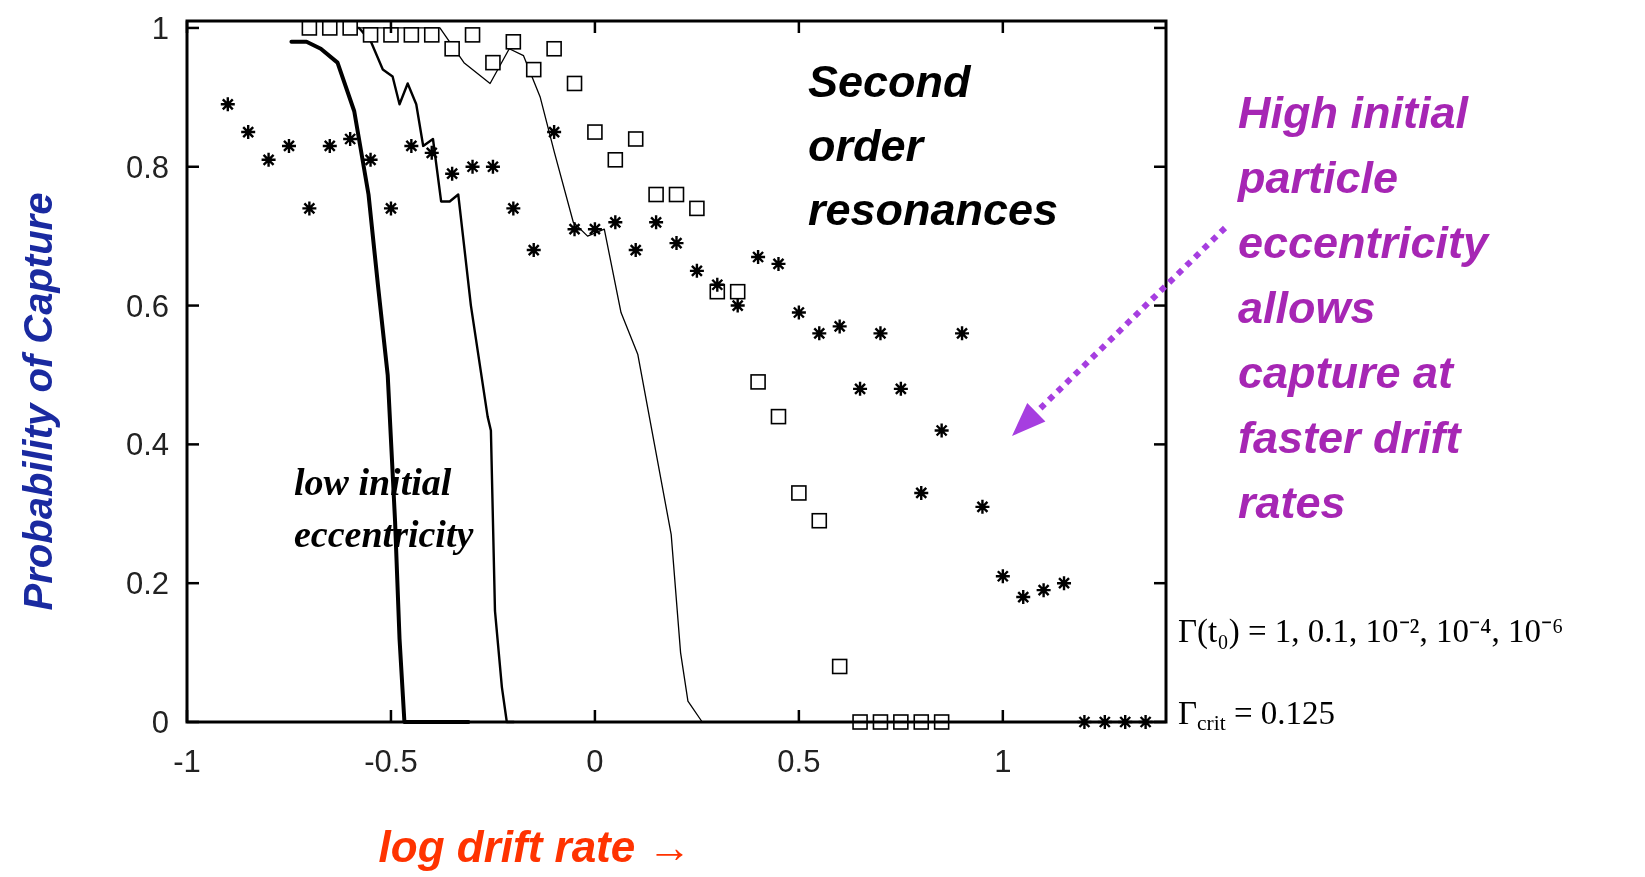  What do you see at coordinates (147, 306) in the screenshot?
I see `y-tick-label: 0.6` at bounding box center [147, 306].